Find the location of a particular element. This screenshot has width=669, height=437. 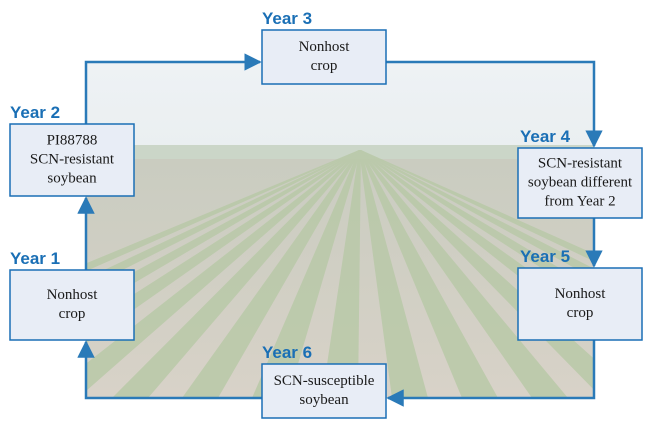

year-label: Year 3 is located at coordinates (287, 18).